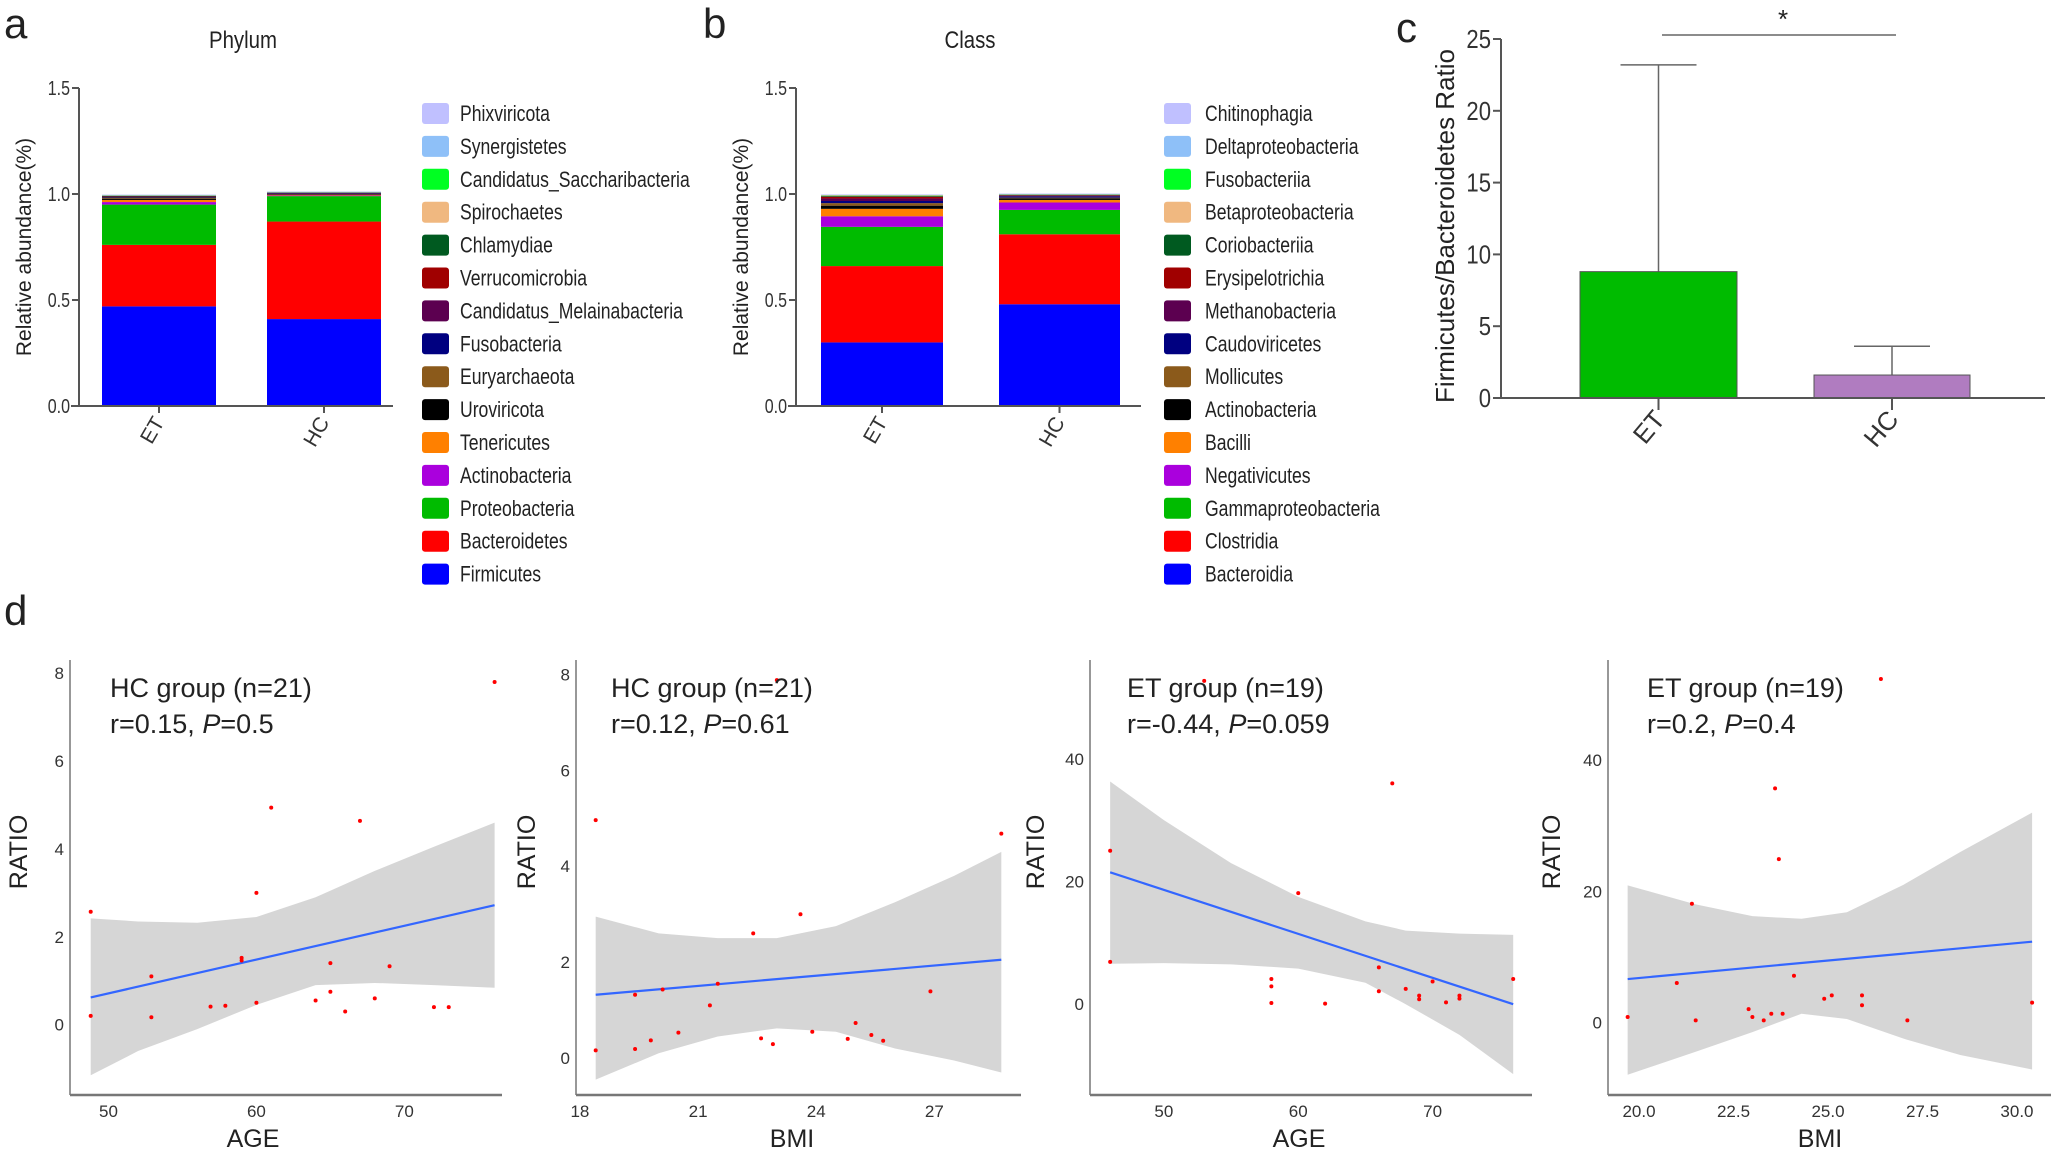 This screenshot has height=1150, width=2056. What do you see at coordinates (2016, 1111) in the screenshot?
I see `x-tick-label: 30.0` at bounding box center [2016, 1111].